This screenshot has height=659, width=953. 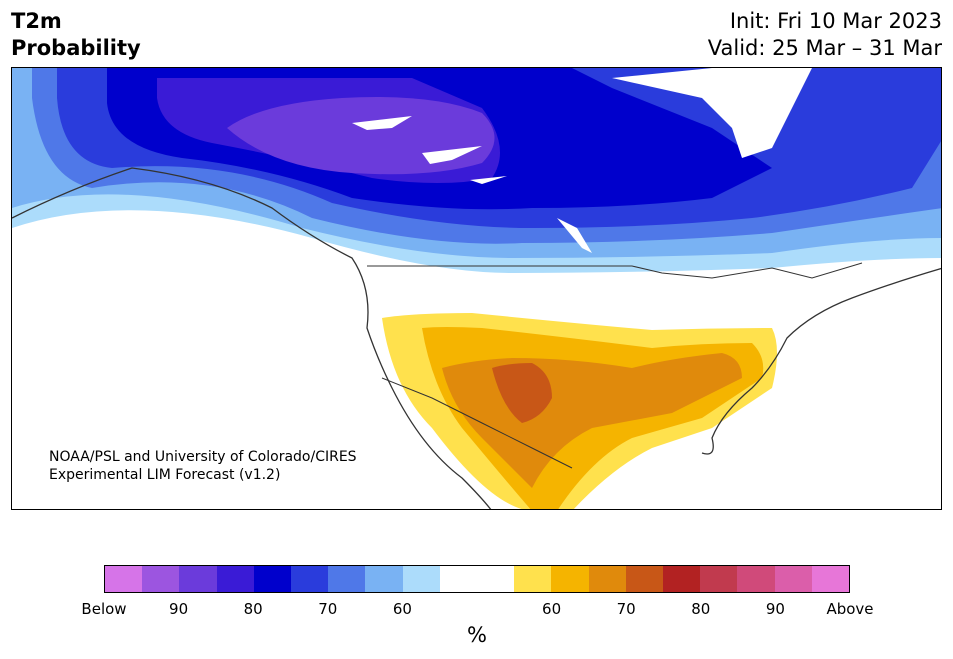 I want to click on coastline-east, so click(x=821, y=361).